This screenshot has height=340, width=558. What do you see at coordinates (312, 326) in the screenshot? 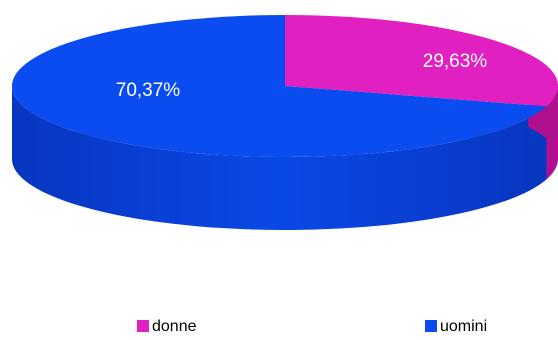
I see `legend: donne uomini` at bounding box center [312, 326].